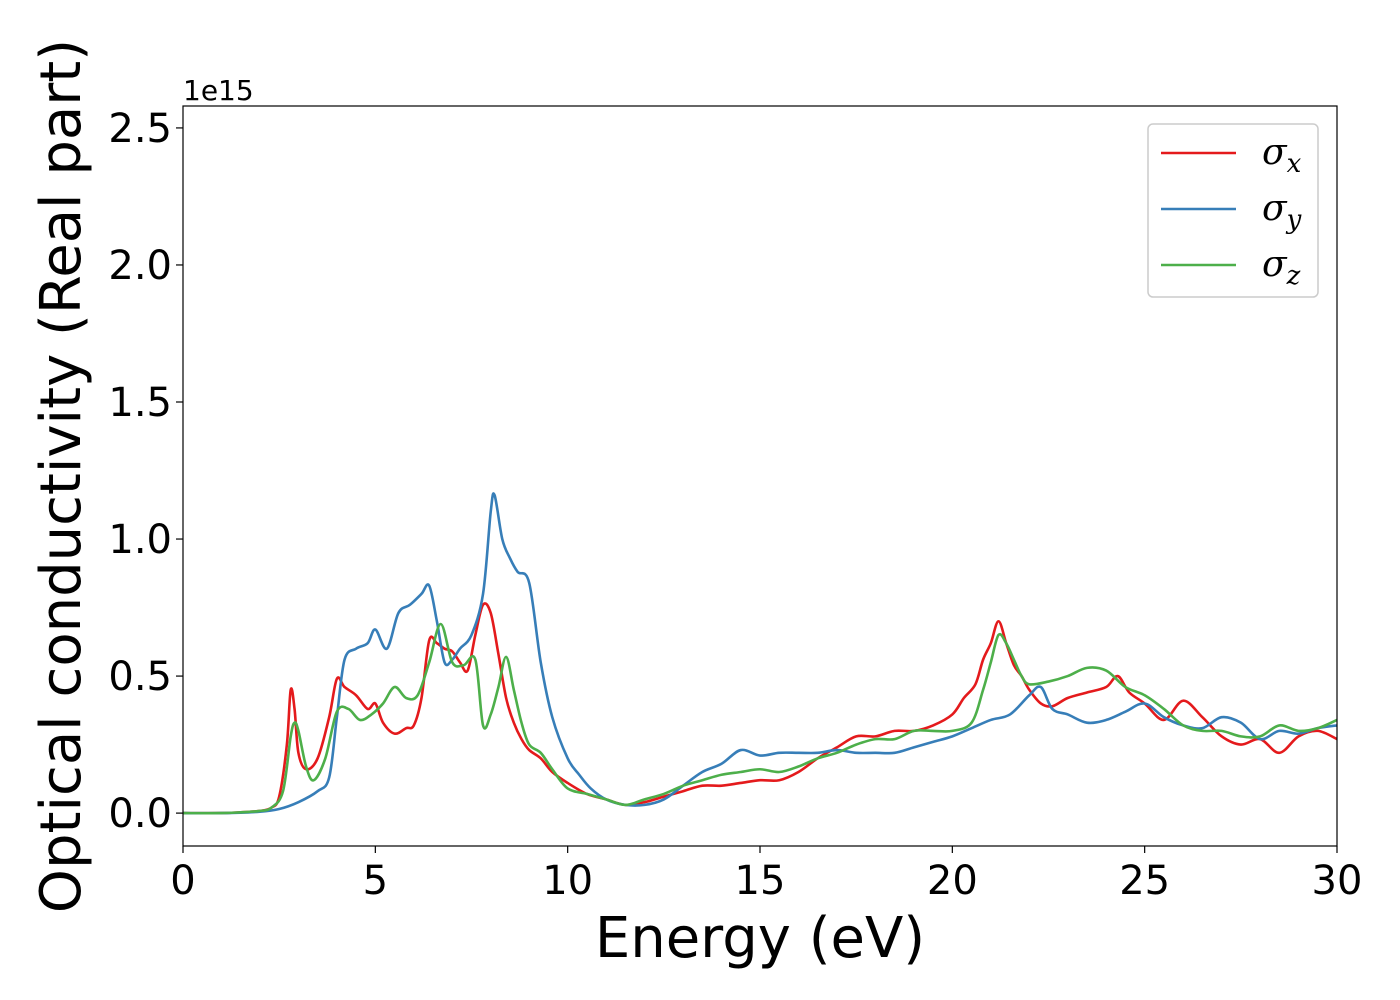 The width and height of the screenshot is (1400, 1000). Describe the element at coordinates (760, 938) in the screenshot. I see `x-axis-label: Energy (eV)` at that location.